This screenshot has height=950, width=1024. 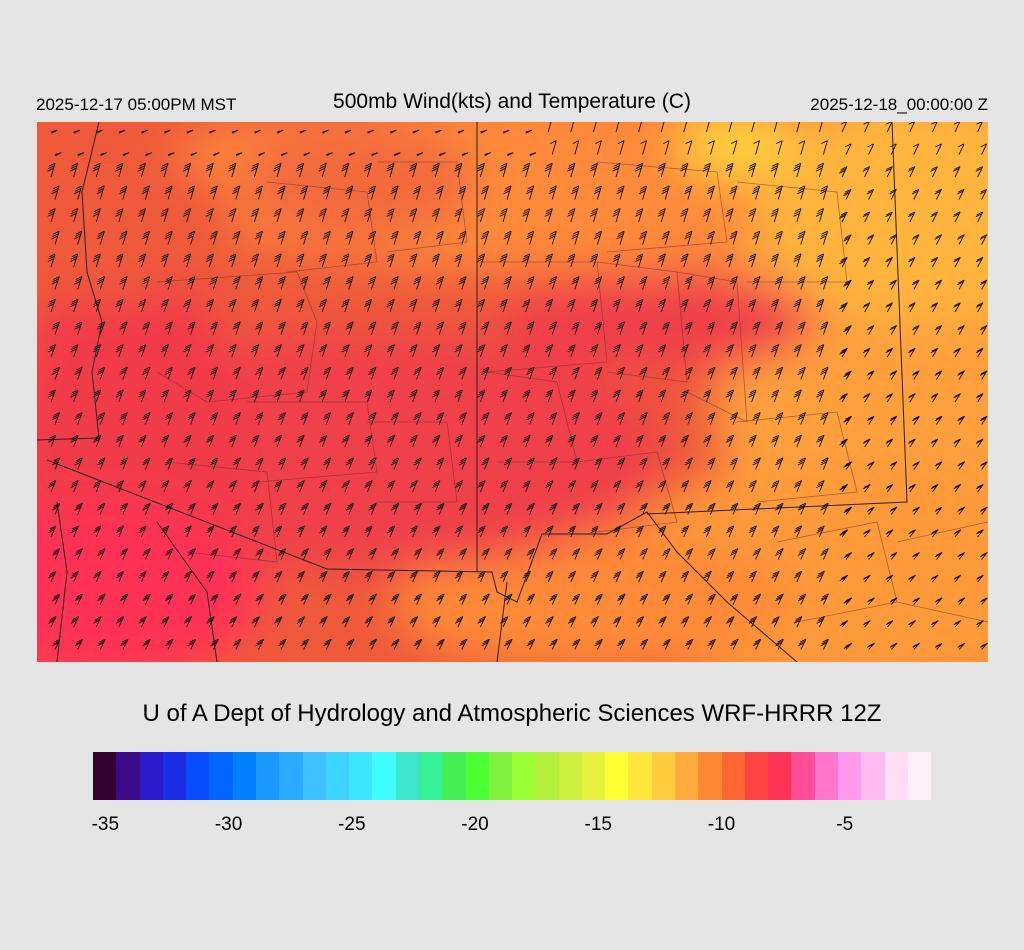 What do you see at coordinates (475, 824) in the screenshot?
I see `colorbar-tick-label: -20` at bounding box center [475, 824].